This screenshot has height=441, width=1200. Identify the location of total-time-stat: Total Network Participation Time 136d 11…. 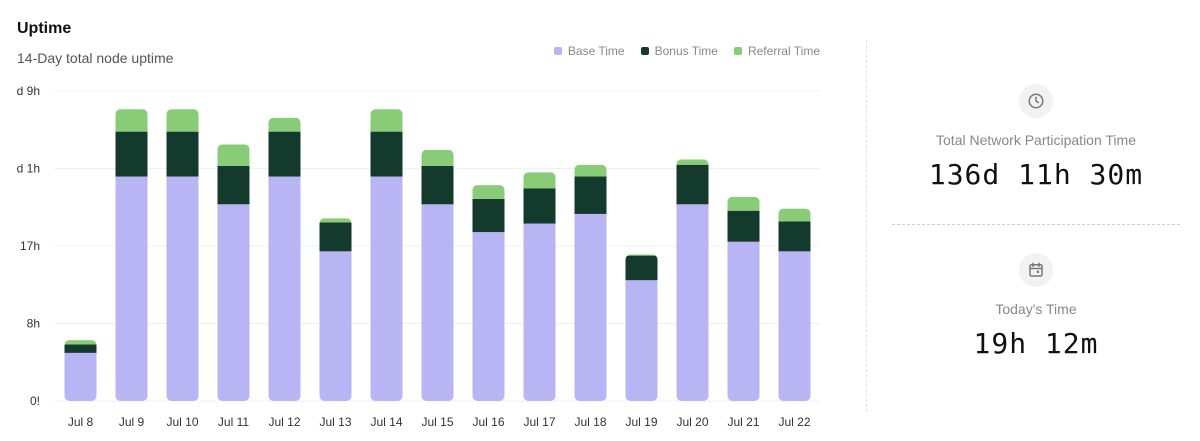
(1036, 137).